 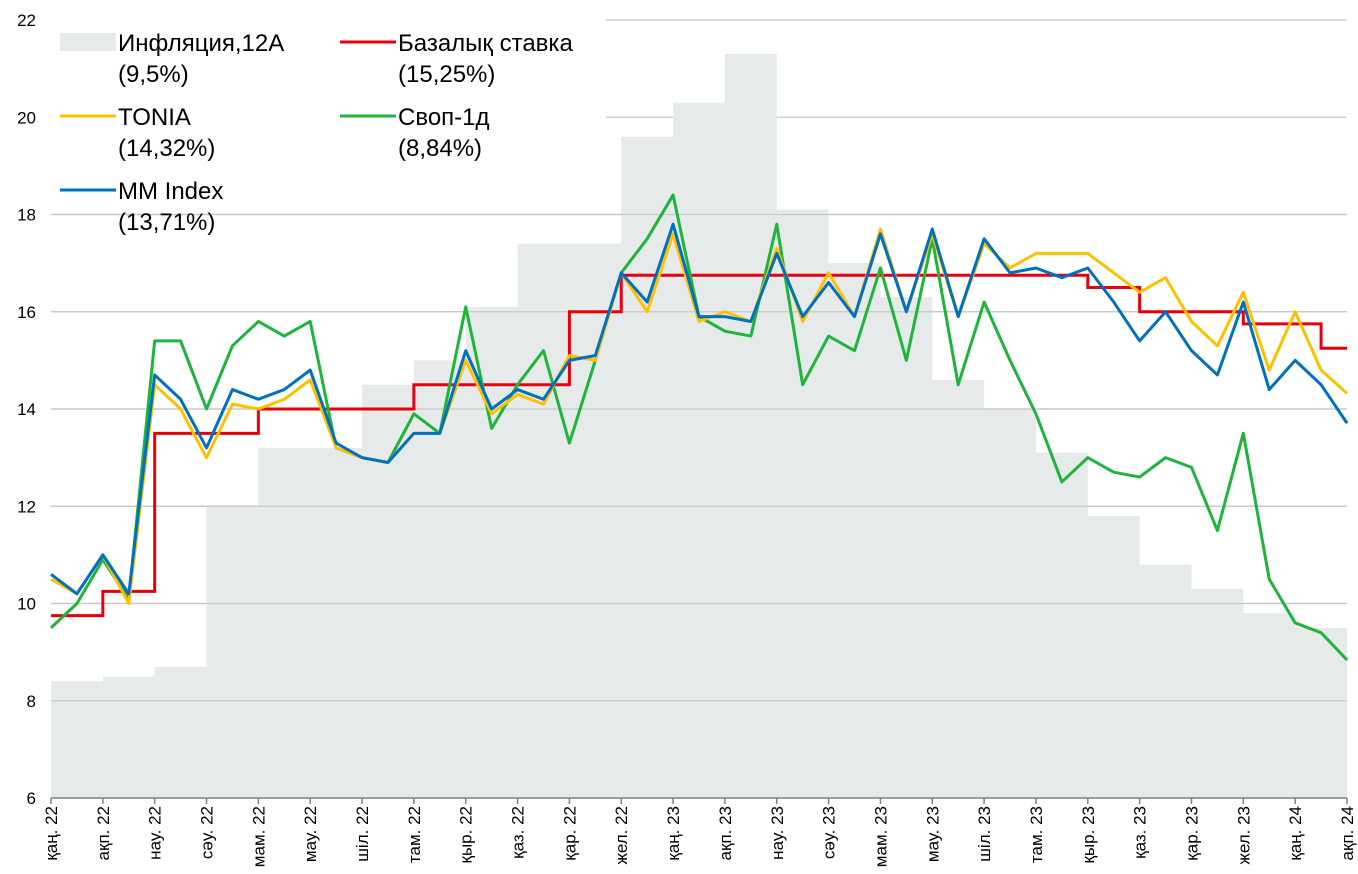 I want to click on y-tick-label: 12, so click(x=26, y=506).